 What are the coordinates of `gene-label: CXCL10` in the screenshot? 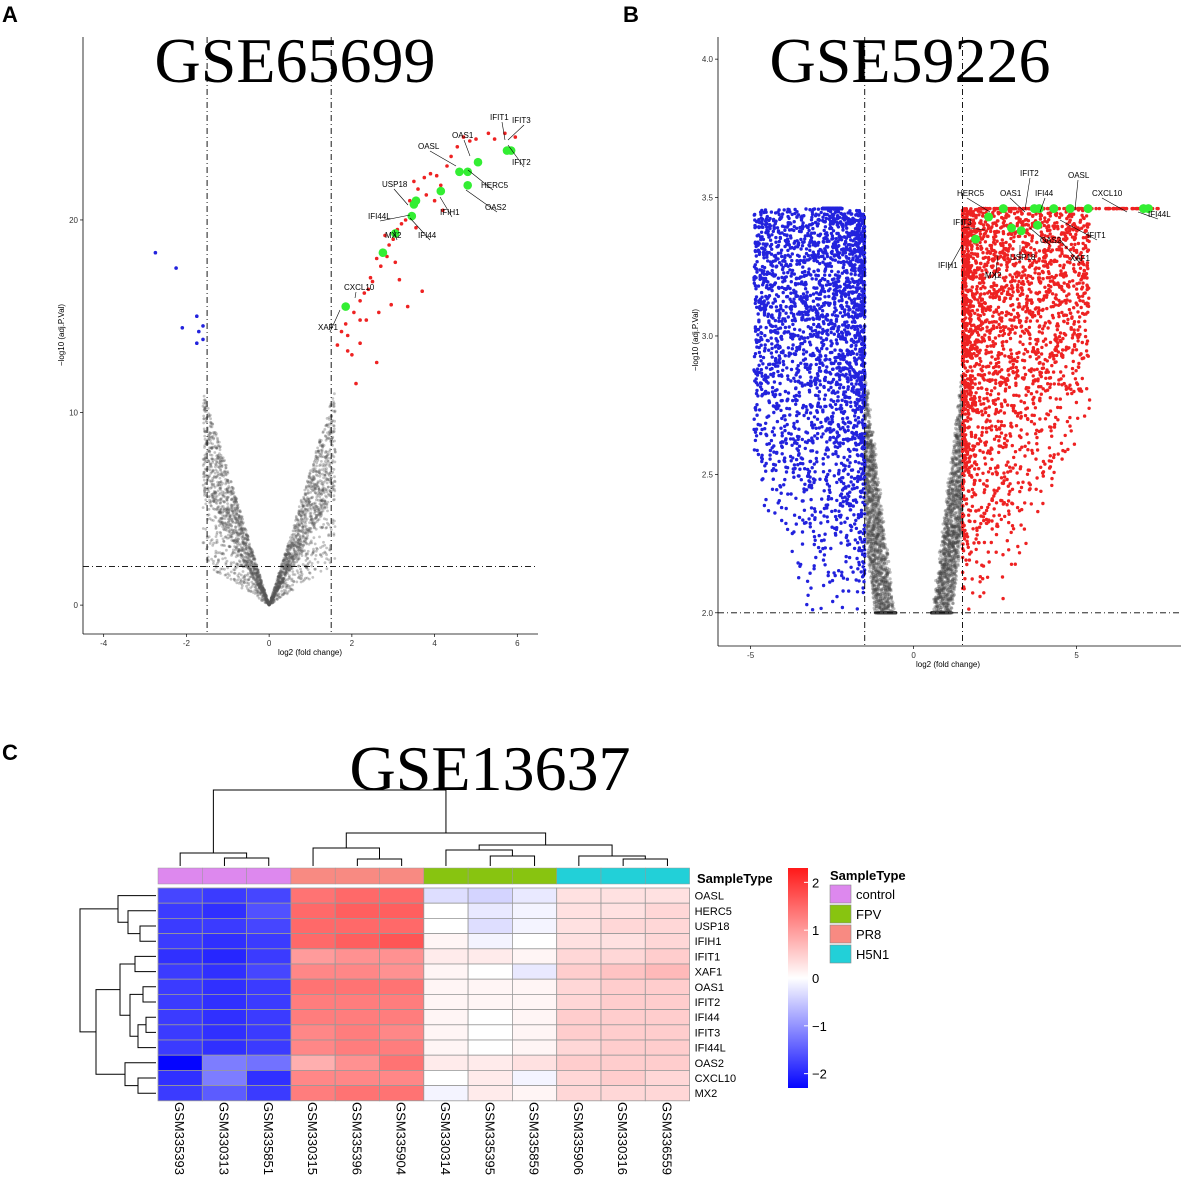 It's located at (359, 287).